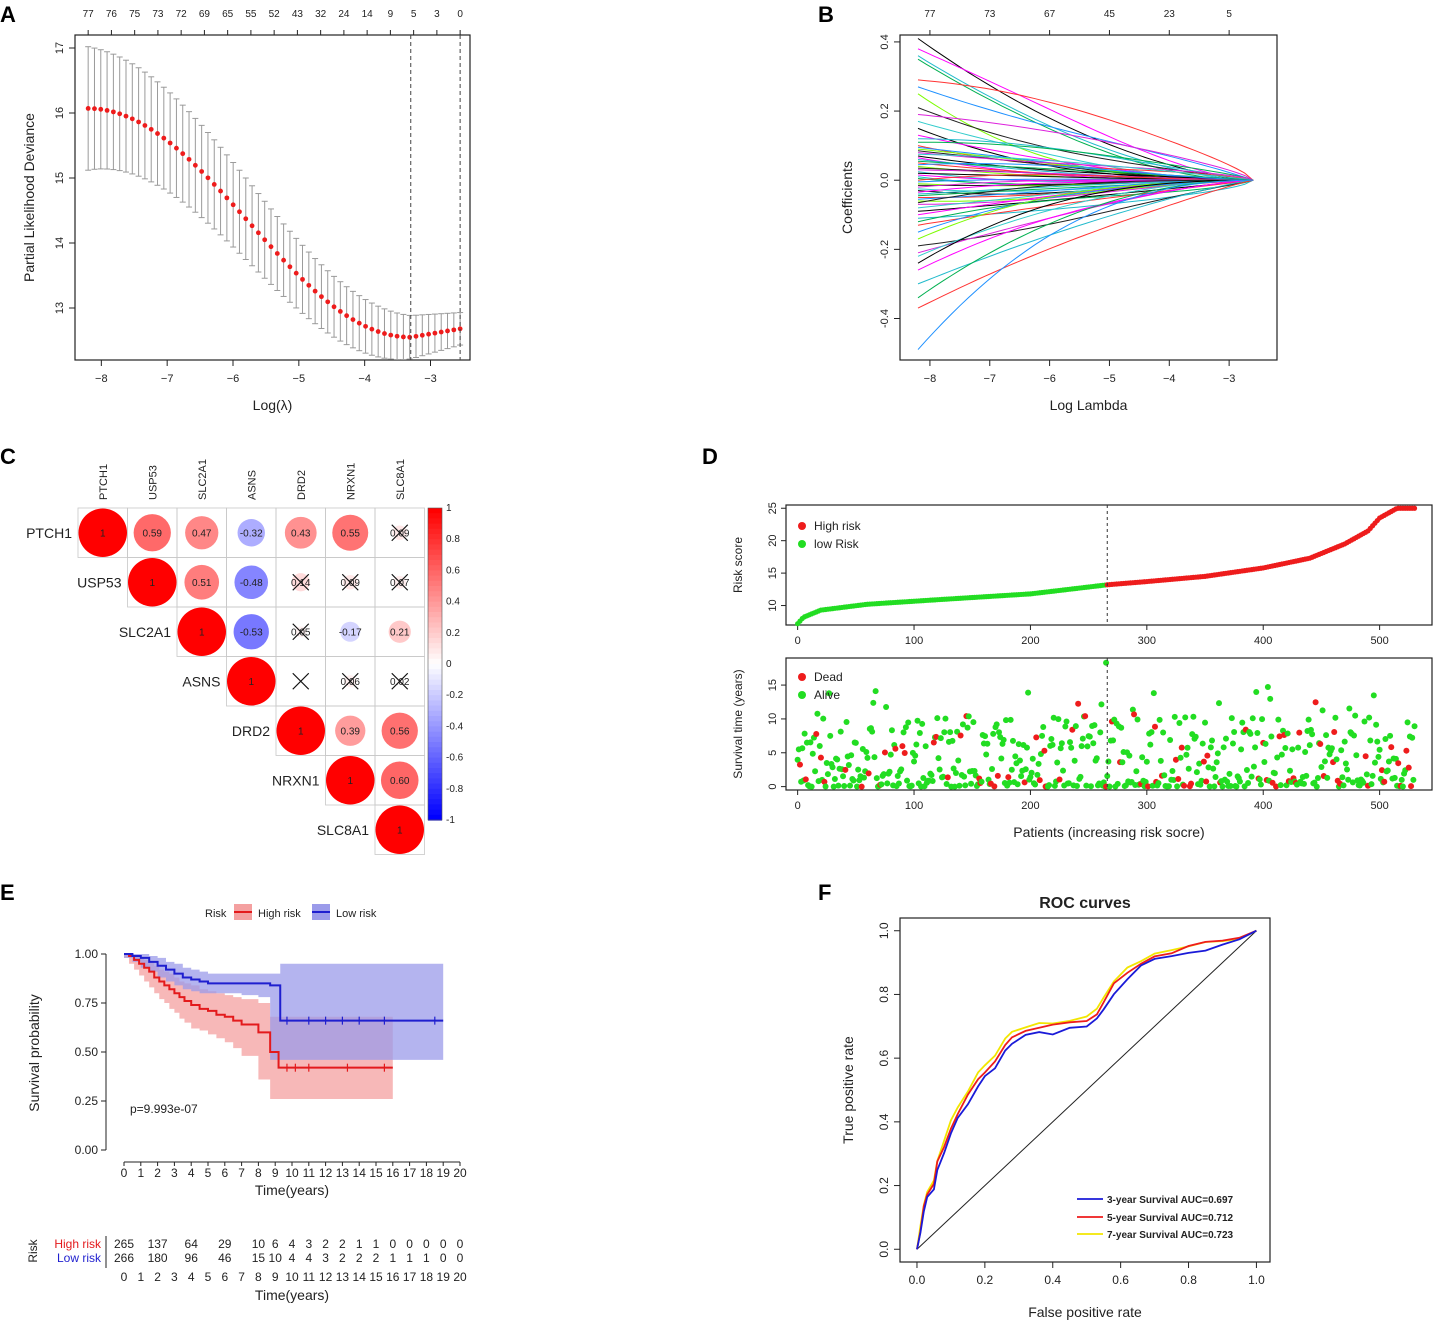 This screenshot has width=1437, height=1322. Describe the element at coordinates (153, 482) in the screenshot. I see `gene-column-label: USP53` at that location.